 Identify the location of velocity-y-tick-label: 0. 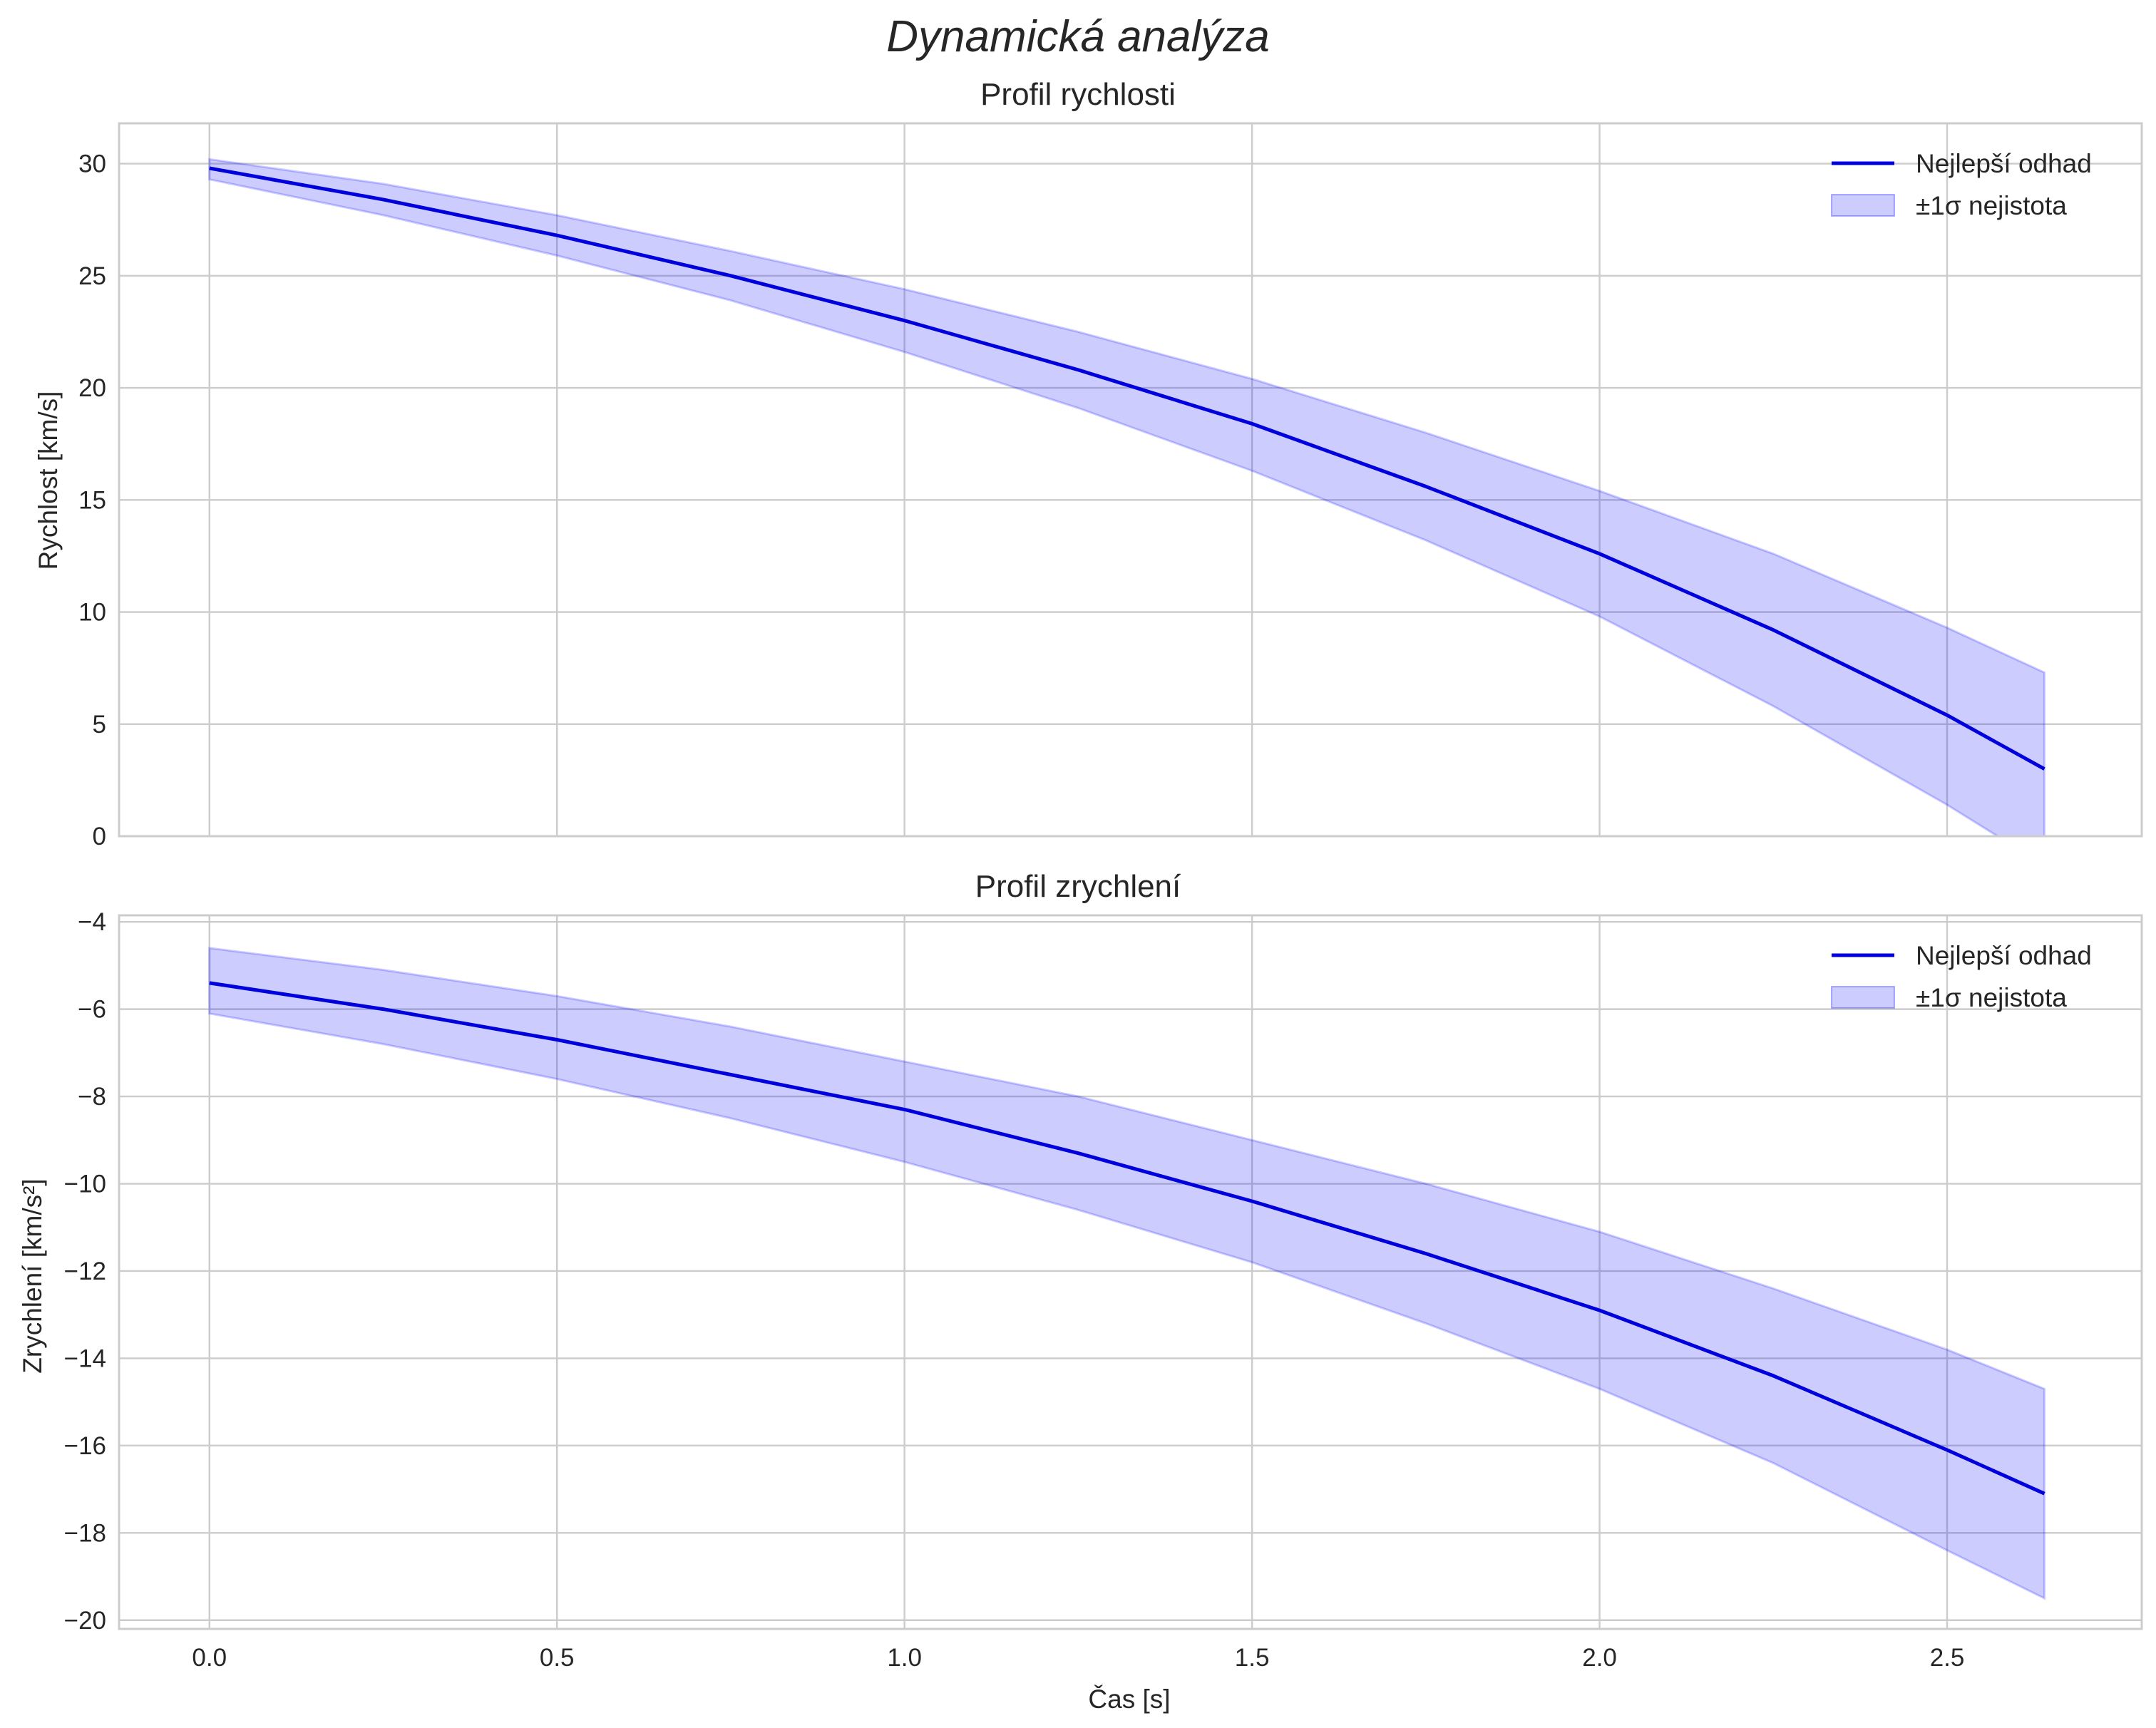
(99, 836).